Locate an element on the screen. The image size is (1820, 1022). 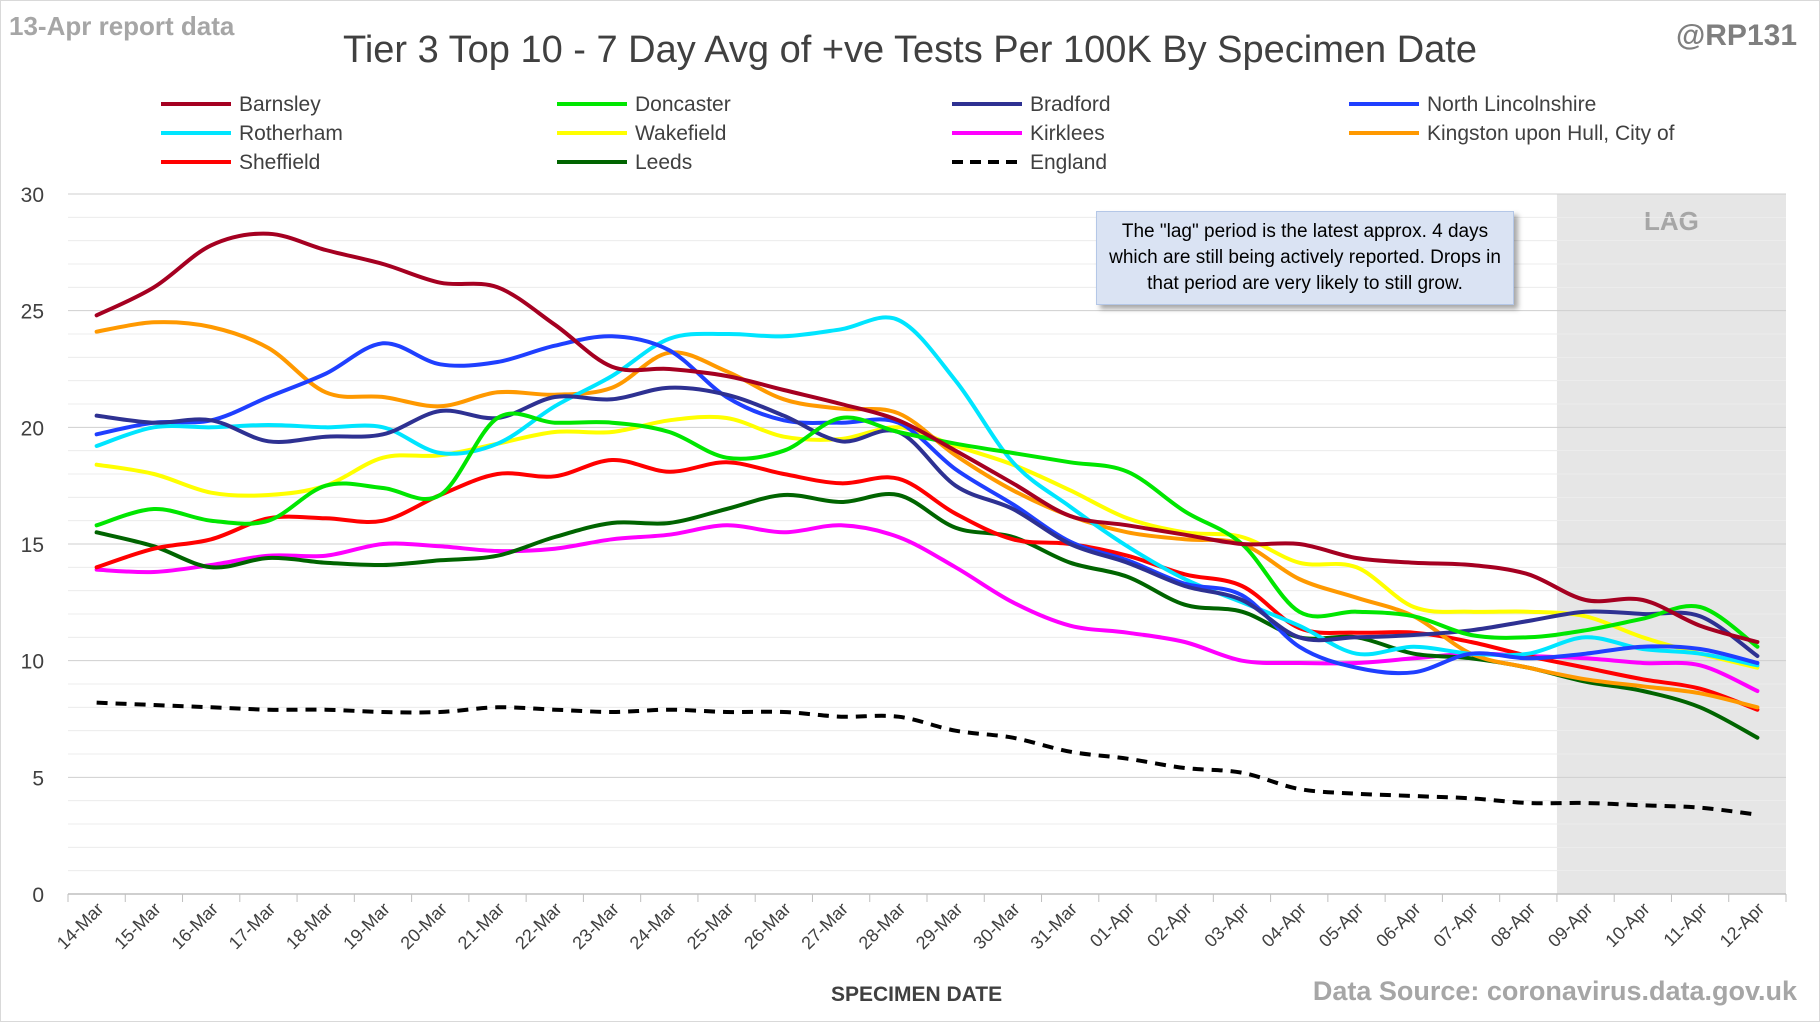
y-tick-label: 25 is located at coordinates (32, 312).